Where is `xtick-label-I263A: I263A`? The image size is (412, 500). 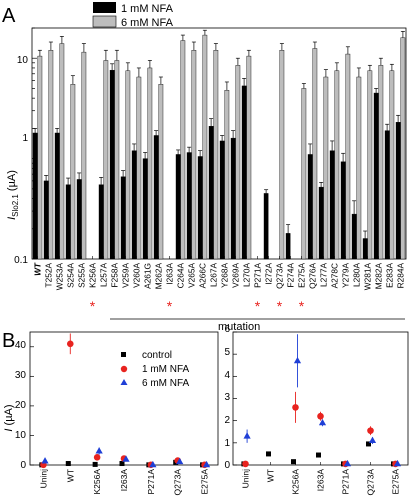 xtick-label-I263A: I263A is located at coordinates (170, 274).